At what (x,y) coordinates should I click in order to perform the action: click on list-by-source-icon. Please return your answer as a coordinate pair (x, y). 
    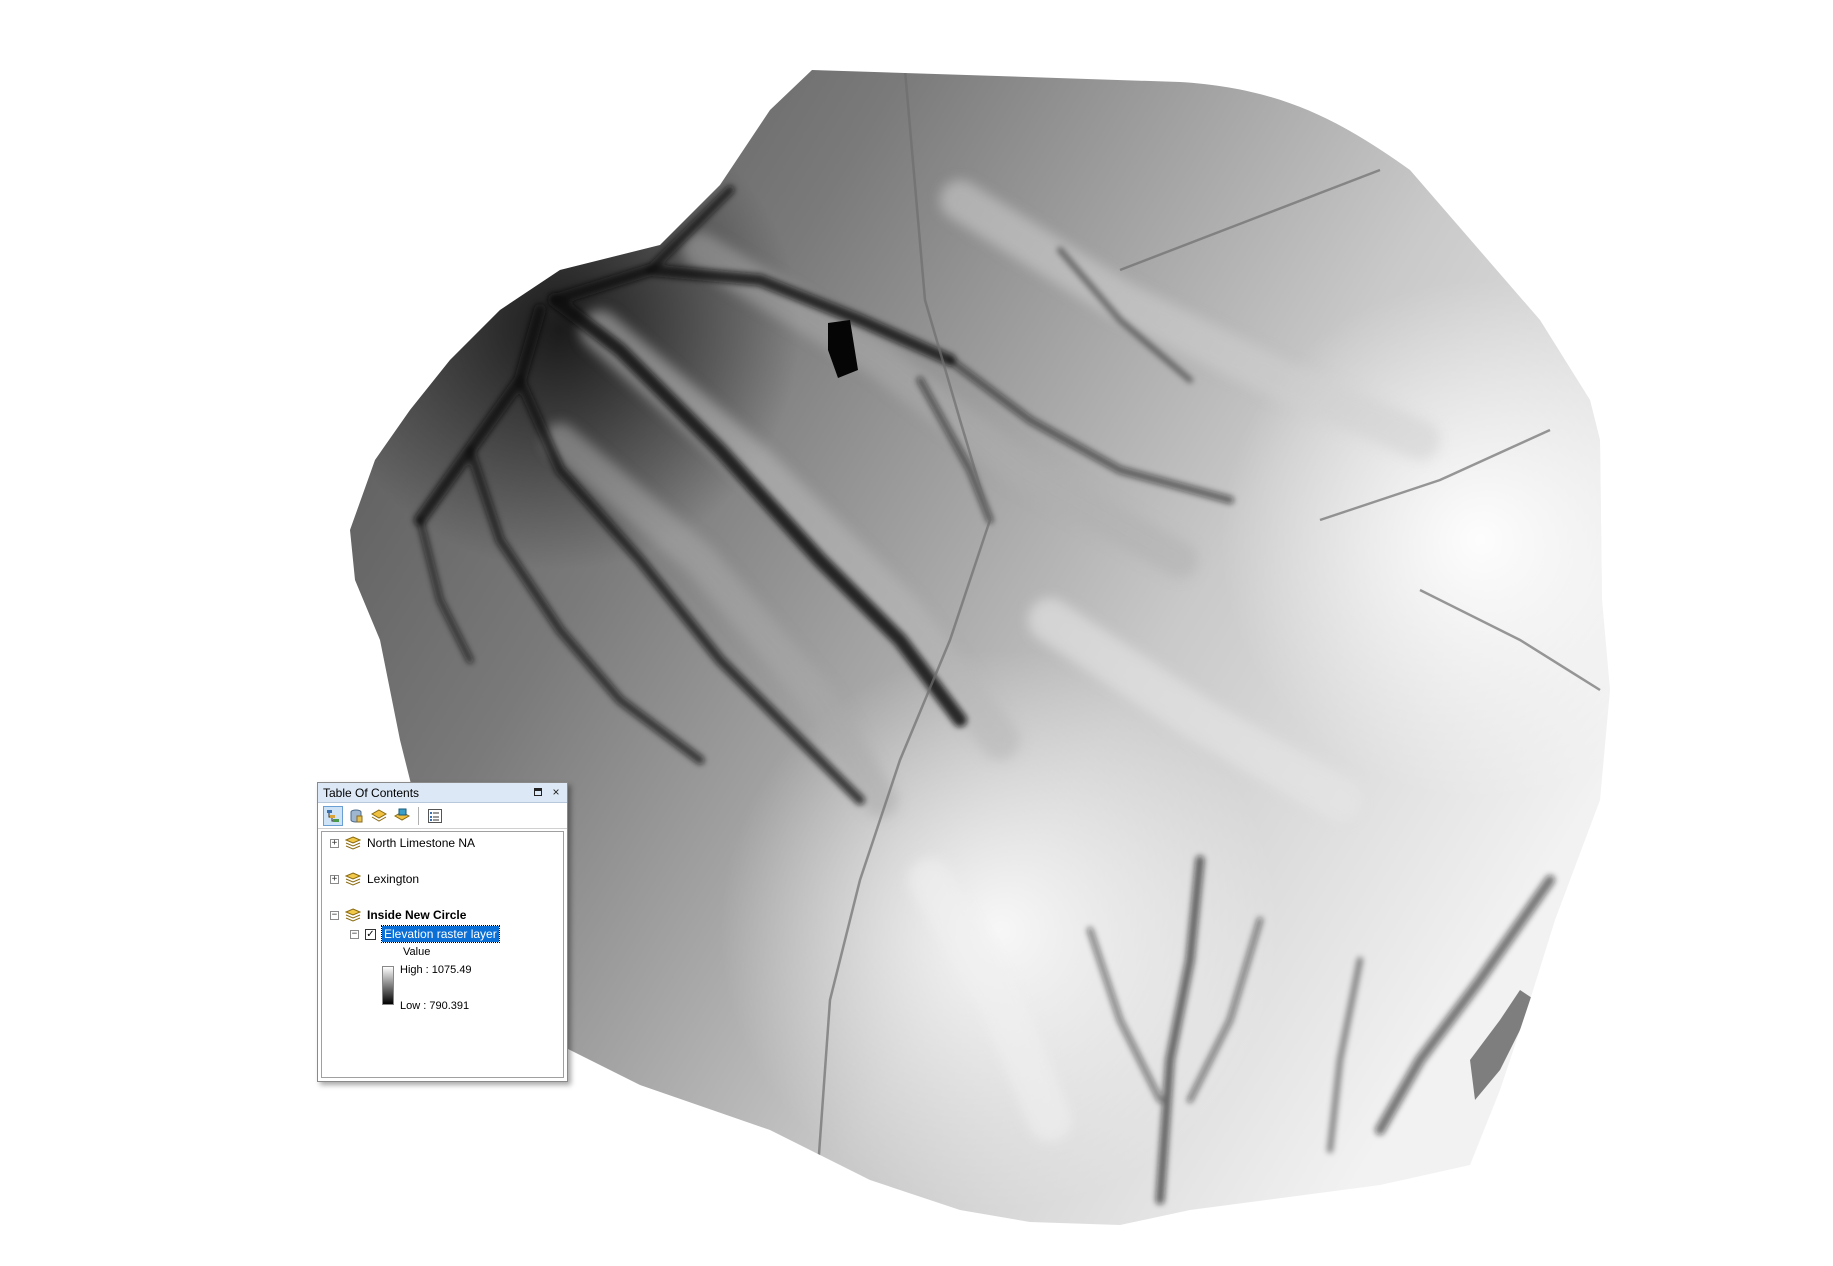
    Looking at the image, I should click on (356, 815).